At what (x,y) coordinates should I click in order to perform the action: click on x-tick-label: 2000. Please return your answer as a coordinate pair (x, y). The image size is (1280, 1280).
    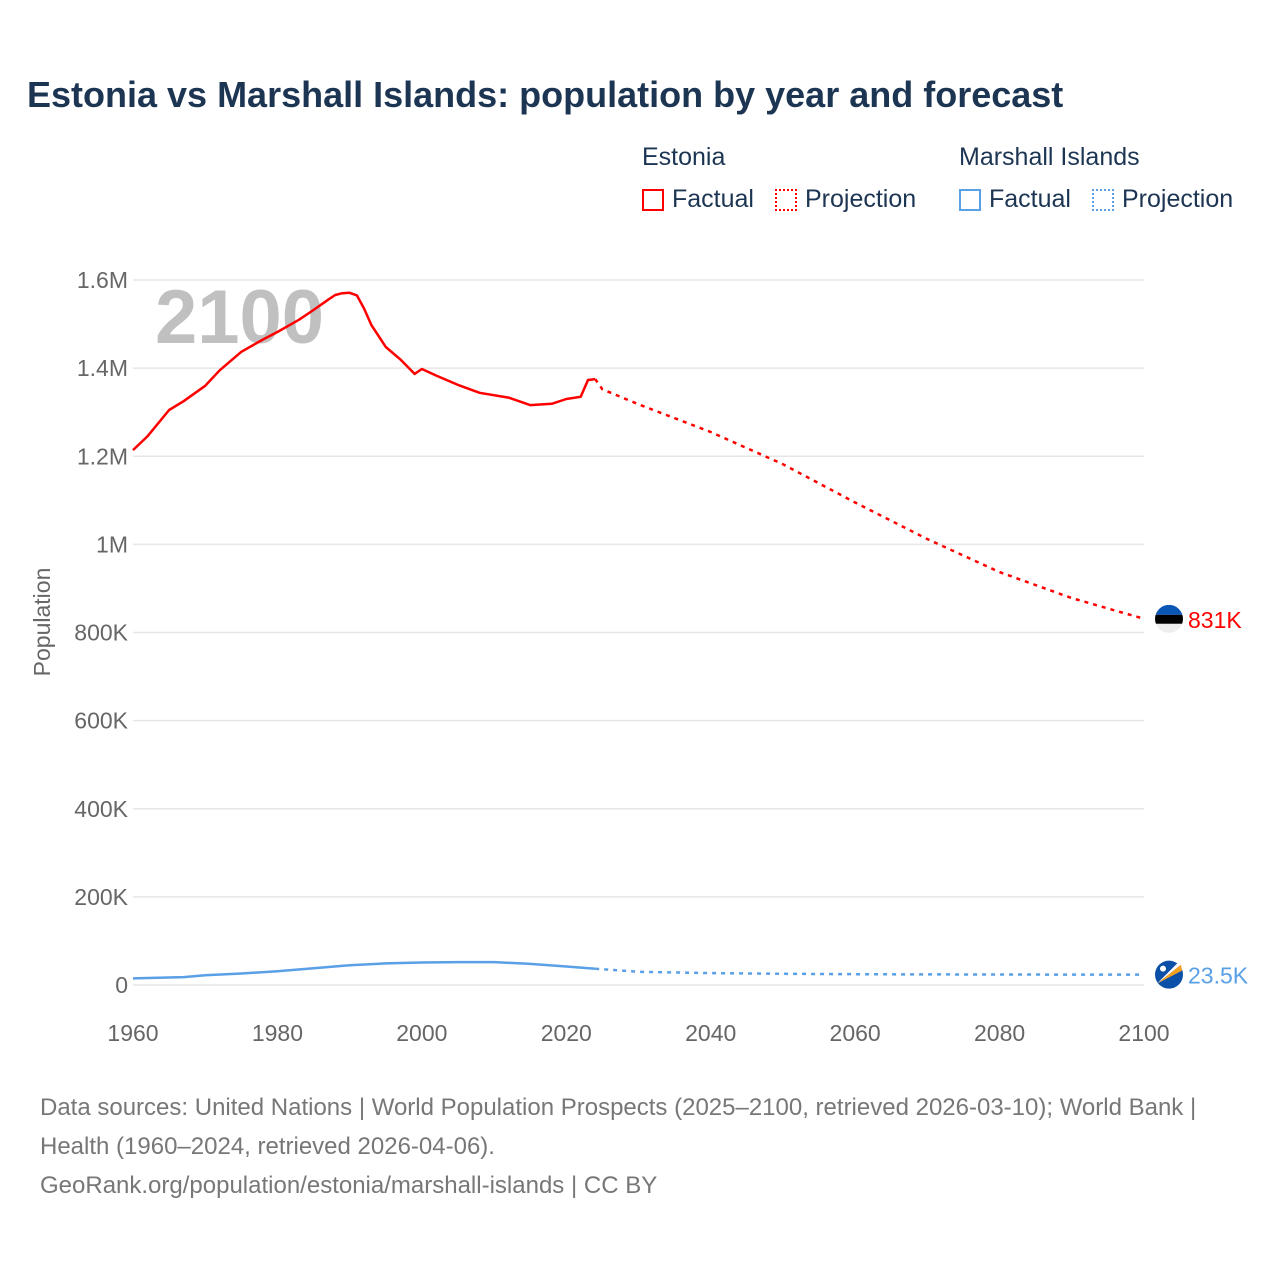
    Looking at the image, I should click on (421, 1033).